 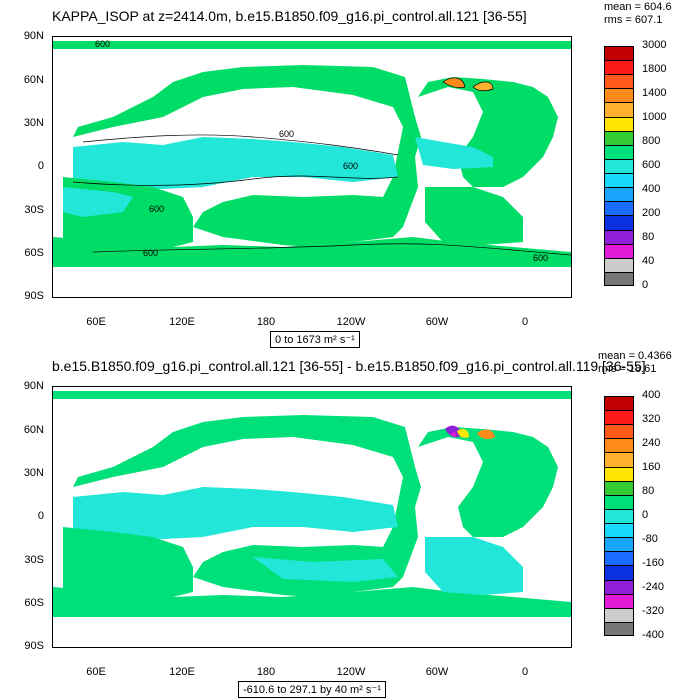 I want to click on lat-label: 30S, so click(x=34, y=560).